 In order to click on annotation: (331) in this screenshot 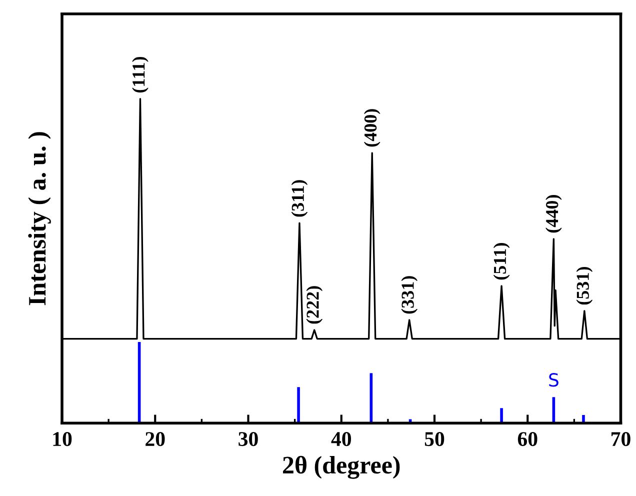, I will do `click(409, 295)`.